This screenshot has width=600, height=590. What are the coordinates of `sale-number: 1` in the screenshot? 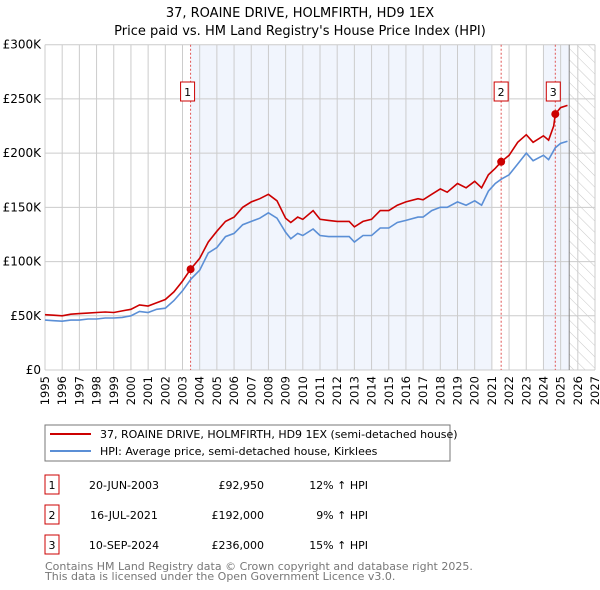 It's located at (52, 485).